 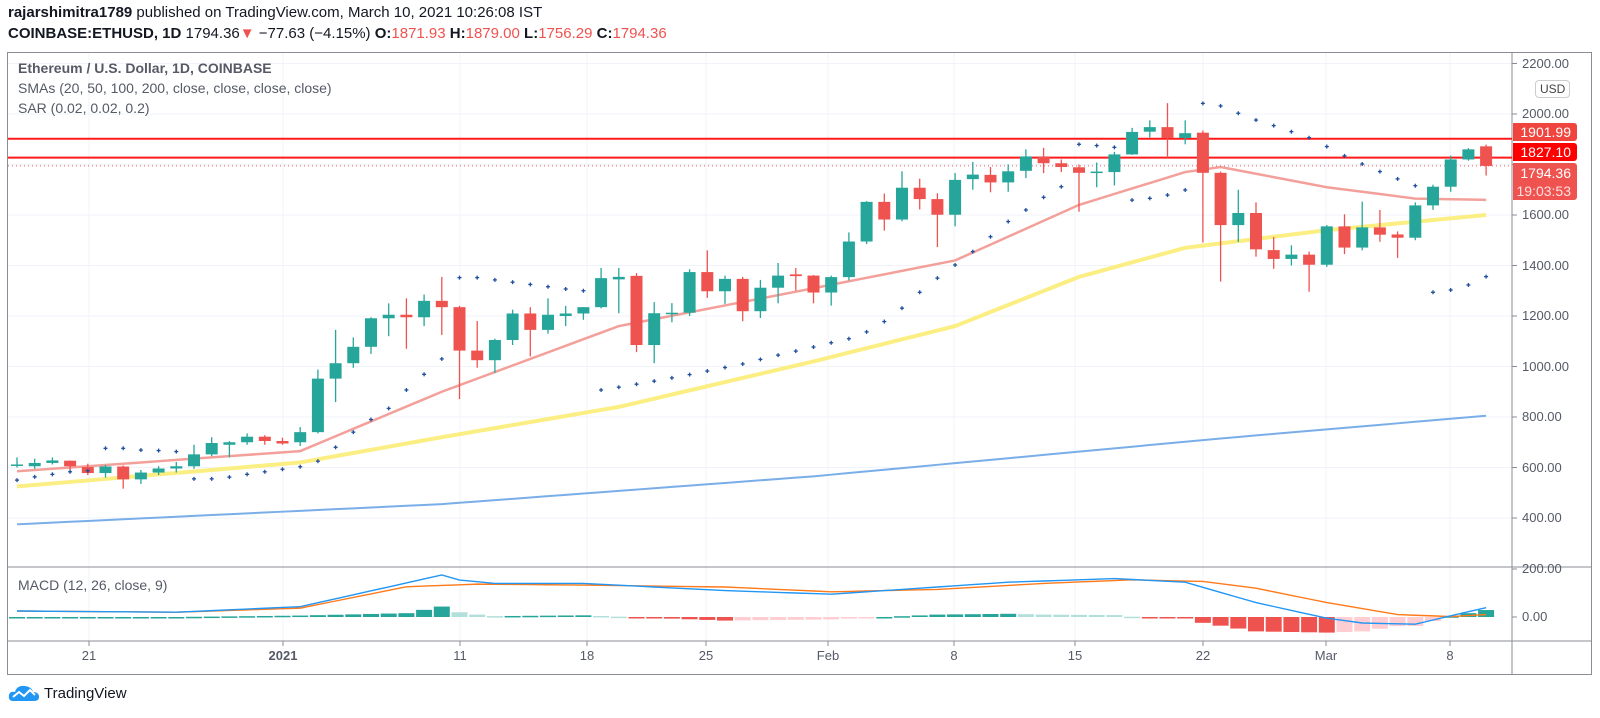 What do you see at coordinates (1545, 265) in the screenshot?
I see `price-axis-label: 1400.00` at bounding box center [1545, 265].